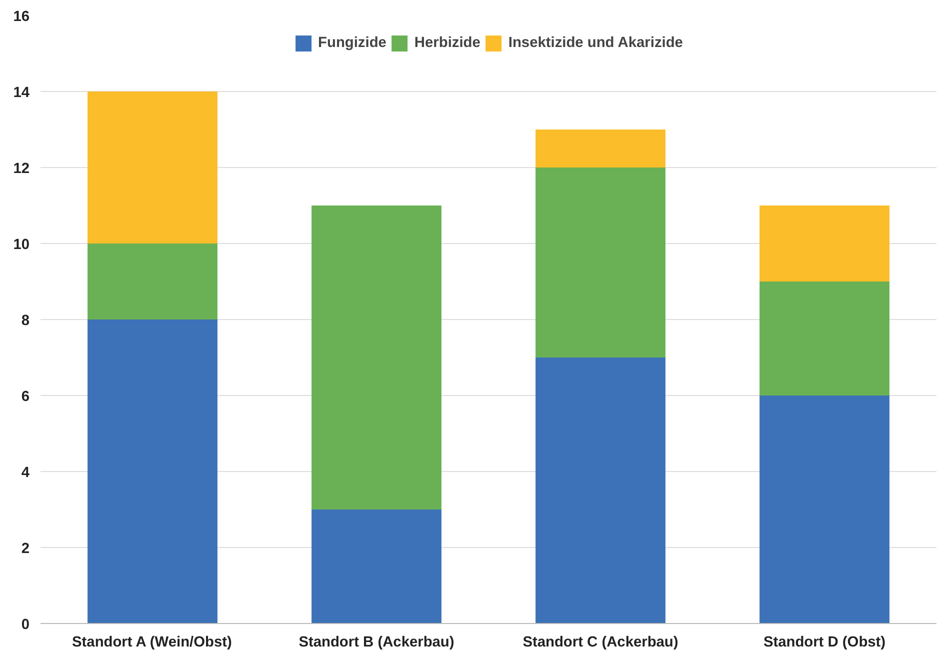  What do you see at coordinates (25, 321) in the screenshot?
I see `y-tick-label: 8` at bounding box center [25, 321].